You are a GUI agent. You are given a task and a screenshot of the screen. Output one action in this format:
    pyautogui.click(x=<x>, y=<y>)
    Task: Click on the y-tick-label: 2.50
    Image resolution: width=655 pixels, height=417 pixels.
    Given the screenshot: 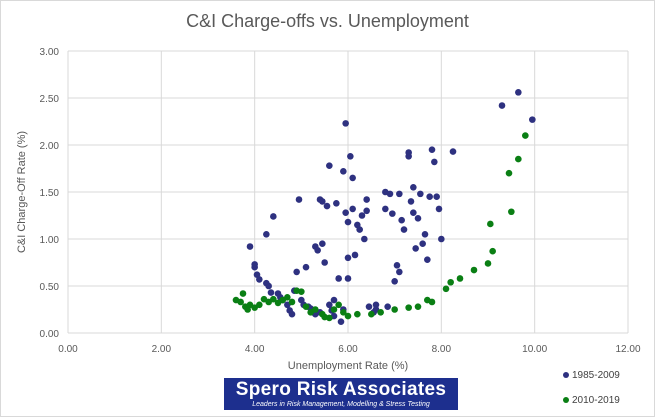 What is the action you would take?
    pyautogui.click(x=50, y=99)
    